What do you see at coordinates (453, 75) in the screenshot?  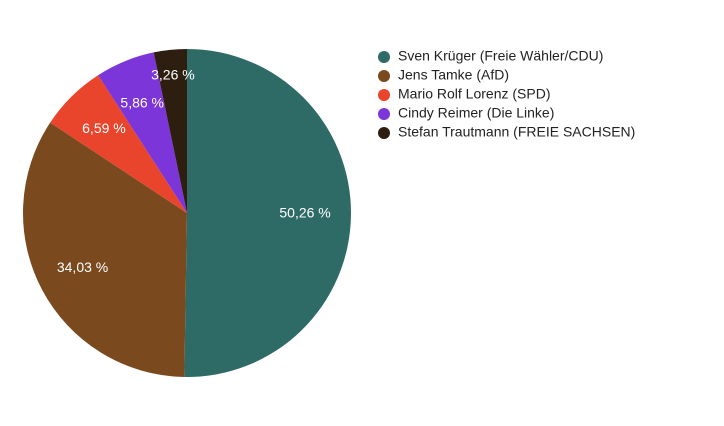 I see `legend-label: Jens Tamke (AfD)` at bounding box center [453, 75].